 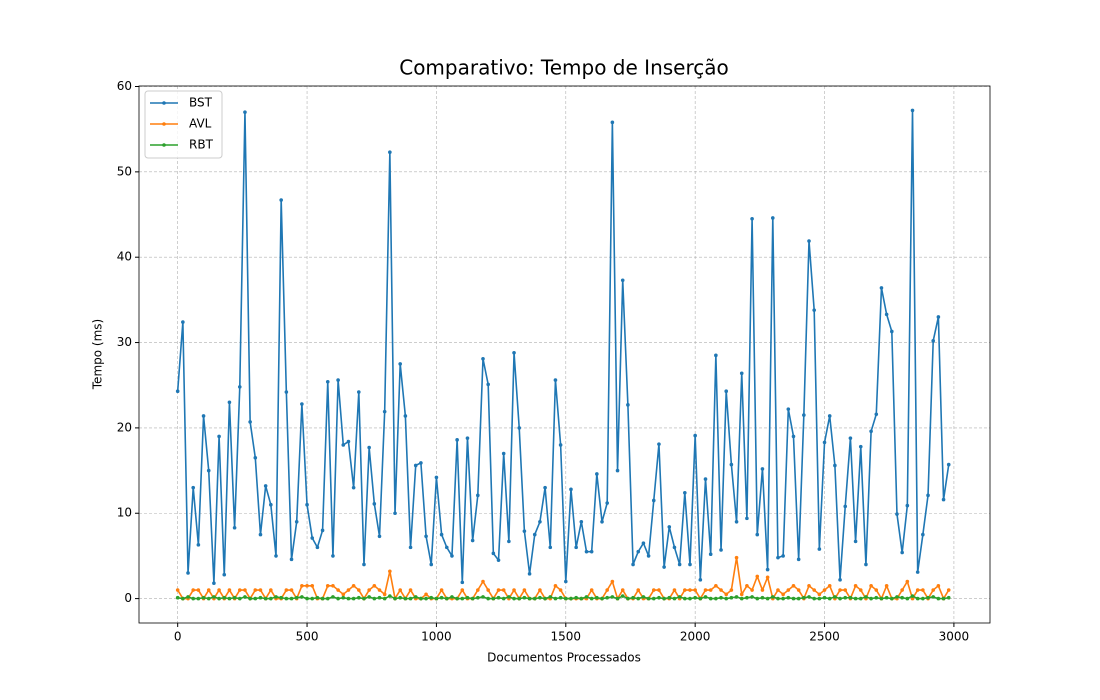 What do you see at coordinates (566, 637) in the screenshot?
I see `x-tick-label: 1500` at bounding box center [566, 637].